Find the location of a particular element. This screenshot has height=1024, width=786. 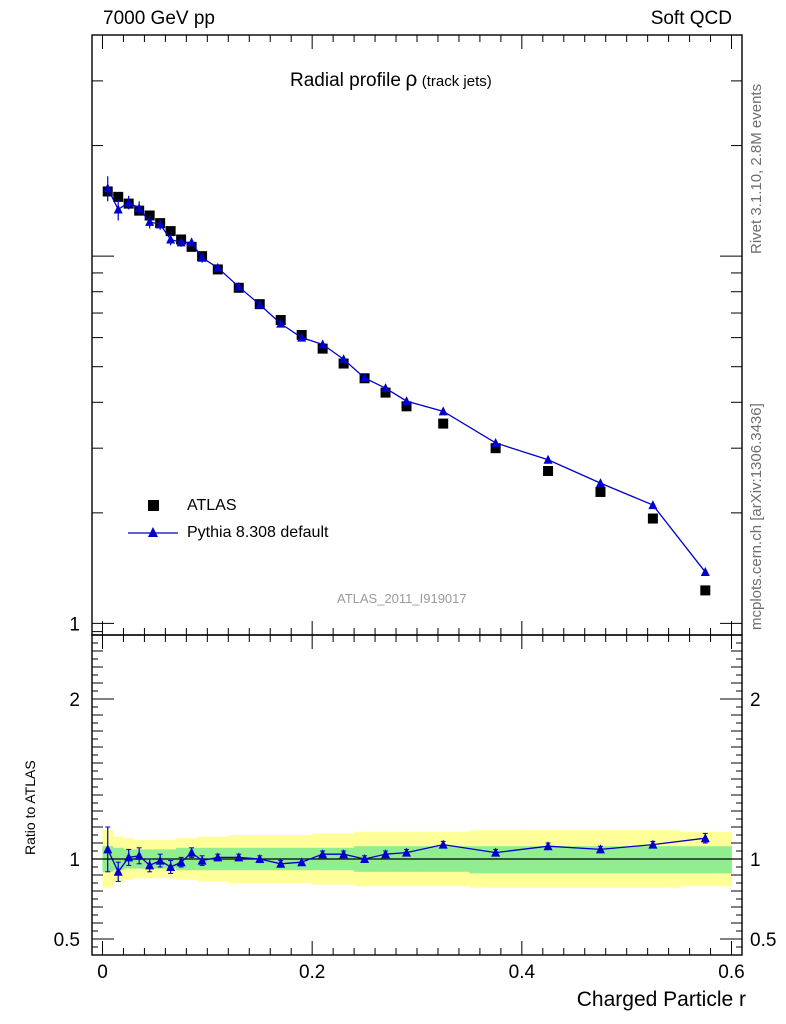

ratio-y-tick-label: 0.5 is located at coordinates (67, 940).